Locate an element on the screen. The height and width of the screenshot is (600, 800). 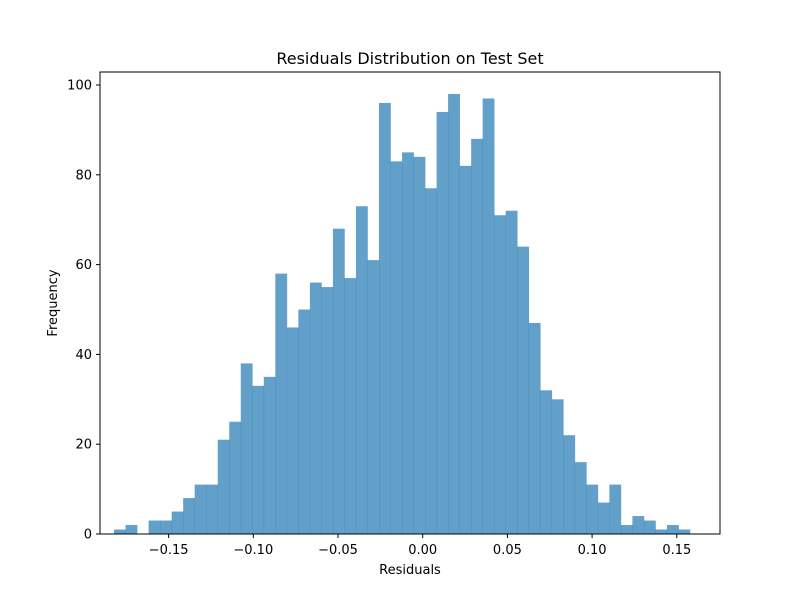
y-axis-title: Frequency is located at coordinates (53, 302).